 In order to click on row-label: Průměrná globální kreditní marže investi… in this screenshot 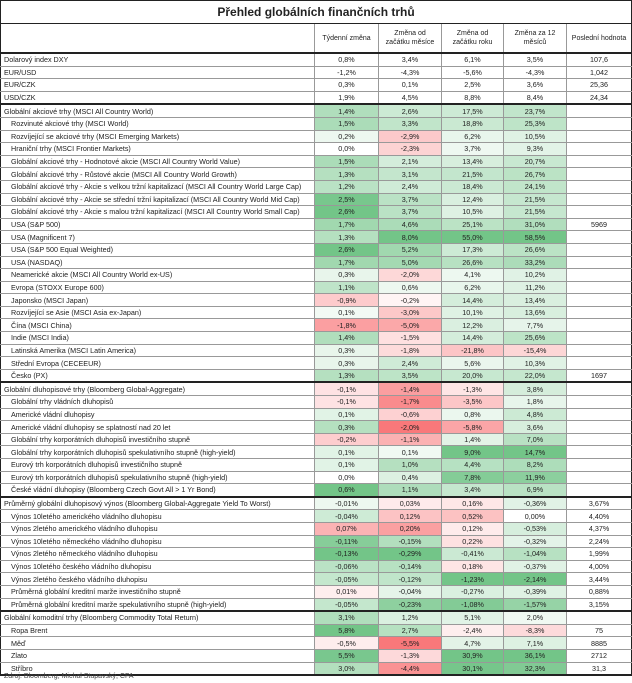, I will do `click(157, 591)`.